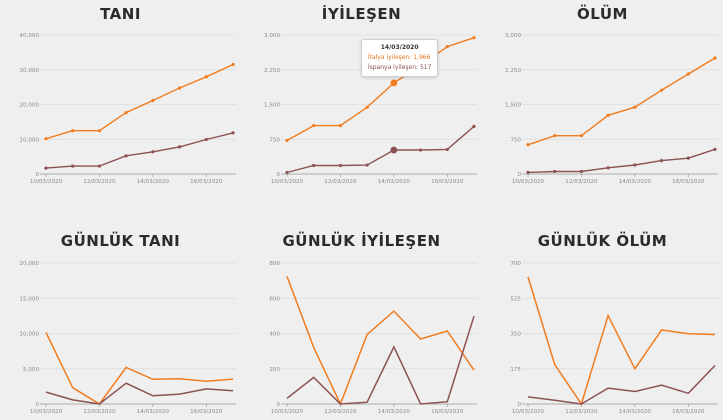 This screenshot has width=723, height=420. I want to click on y-tick-label: 175, so click(515, 370).